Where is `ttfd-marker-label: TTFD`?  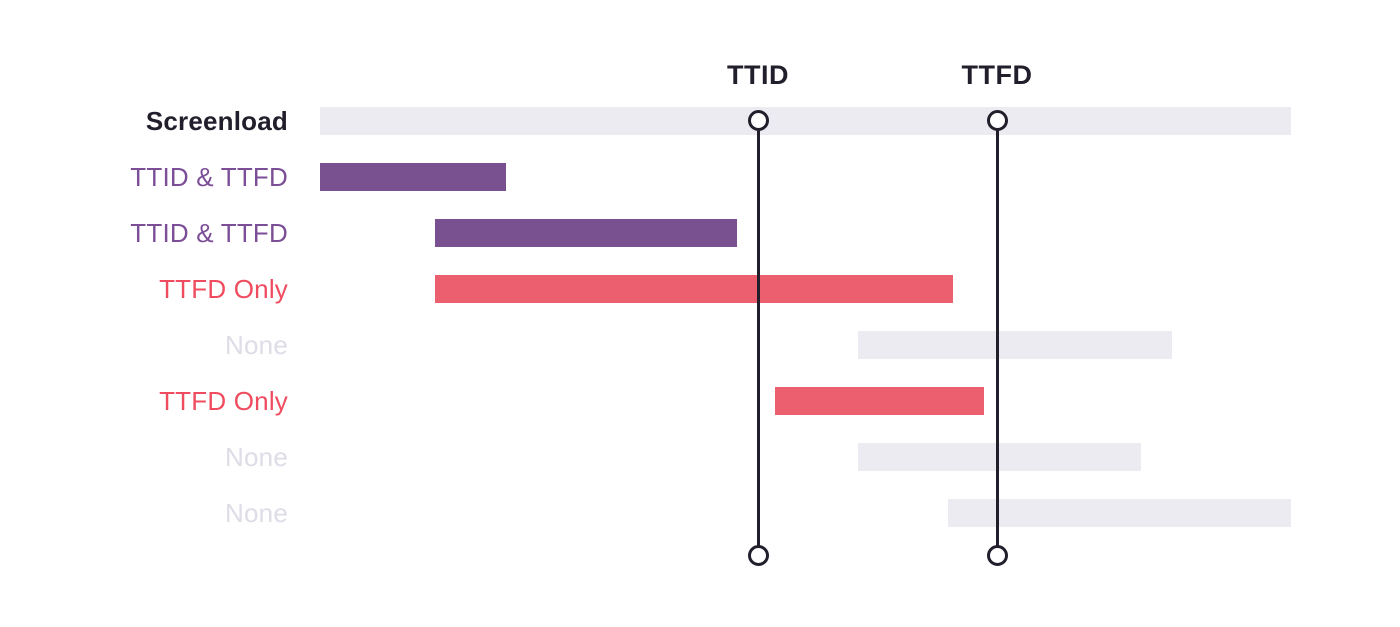 ttfd-marker-label: TTFD is located at coordinates (997, 75).